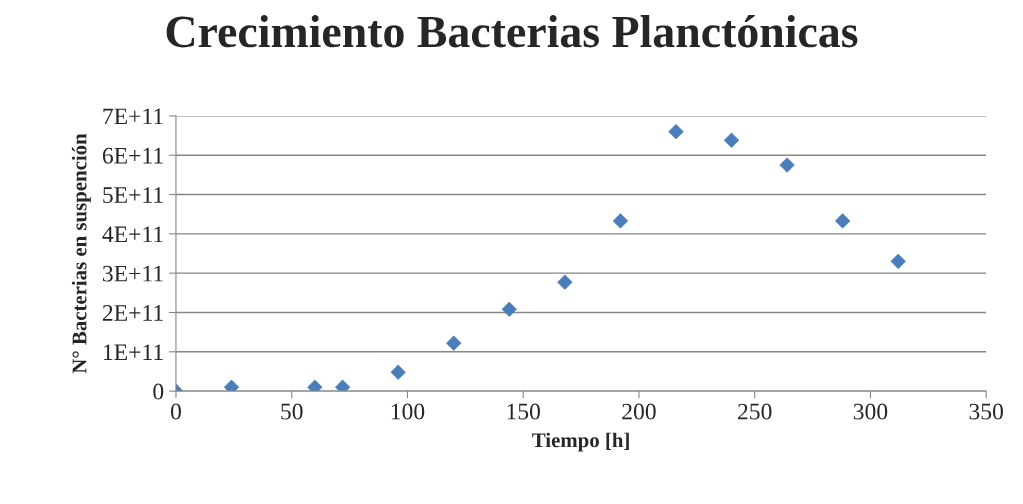  Describe the element at coordinates (870, 411) in the screenshot. I see `x-tick-label: 300` at that location.